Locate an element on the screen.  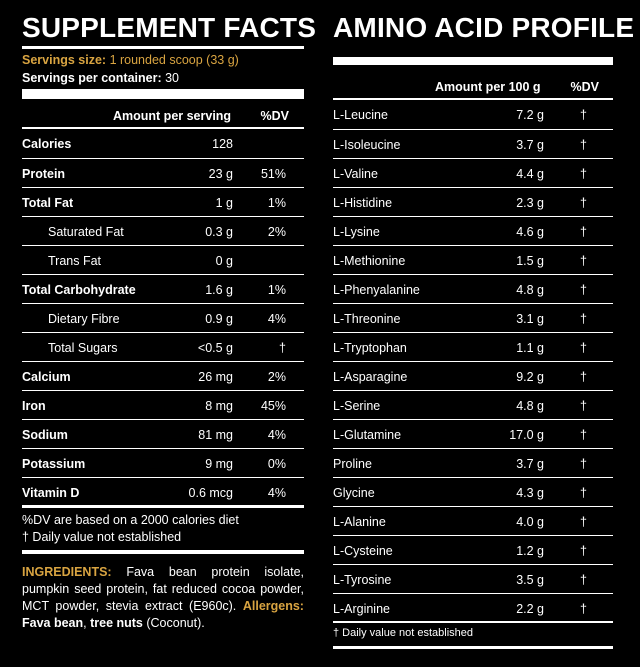
amino-row: L-Serine 4.8 g † is located at coordinates (473, 404).